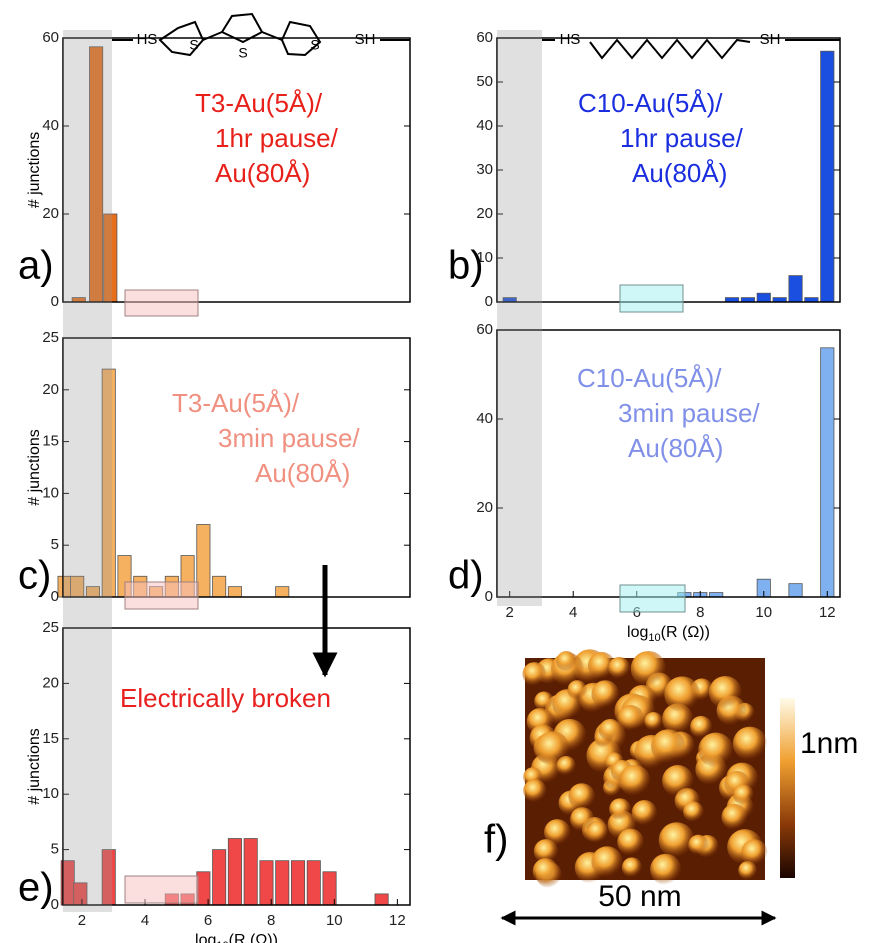 Image resolution: width=875 pixels, height=943 pixels. Describe the element at coordinates (484, 169) in the screenshot. I see `y-tick-label: 30` at that location.